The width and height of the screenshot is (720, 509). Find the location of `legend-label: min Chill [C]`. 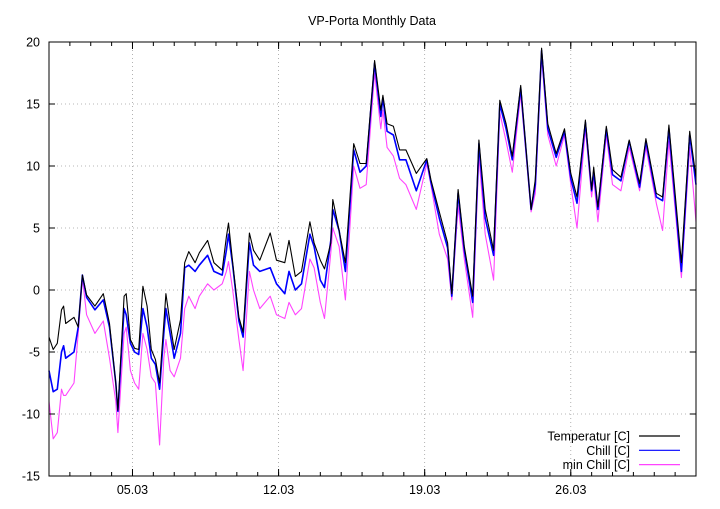

legend-label: min Chill [C] is located at coordinates (596, 465).